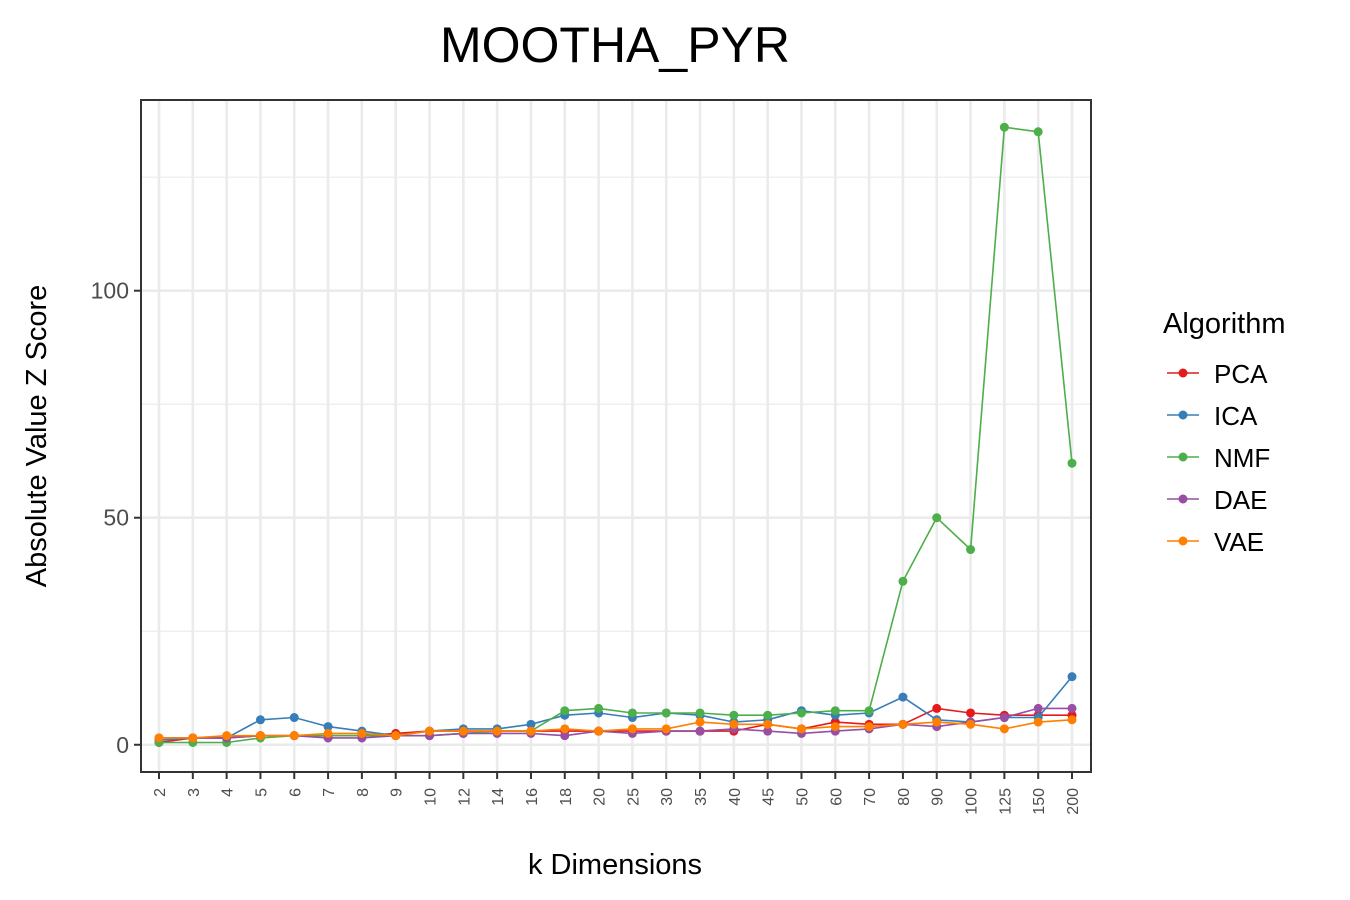  I want to click on x-tick-label: 10, so click(431, 797).